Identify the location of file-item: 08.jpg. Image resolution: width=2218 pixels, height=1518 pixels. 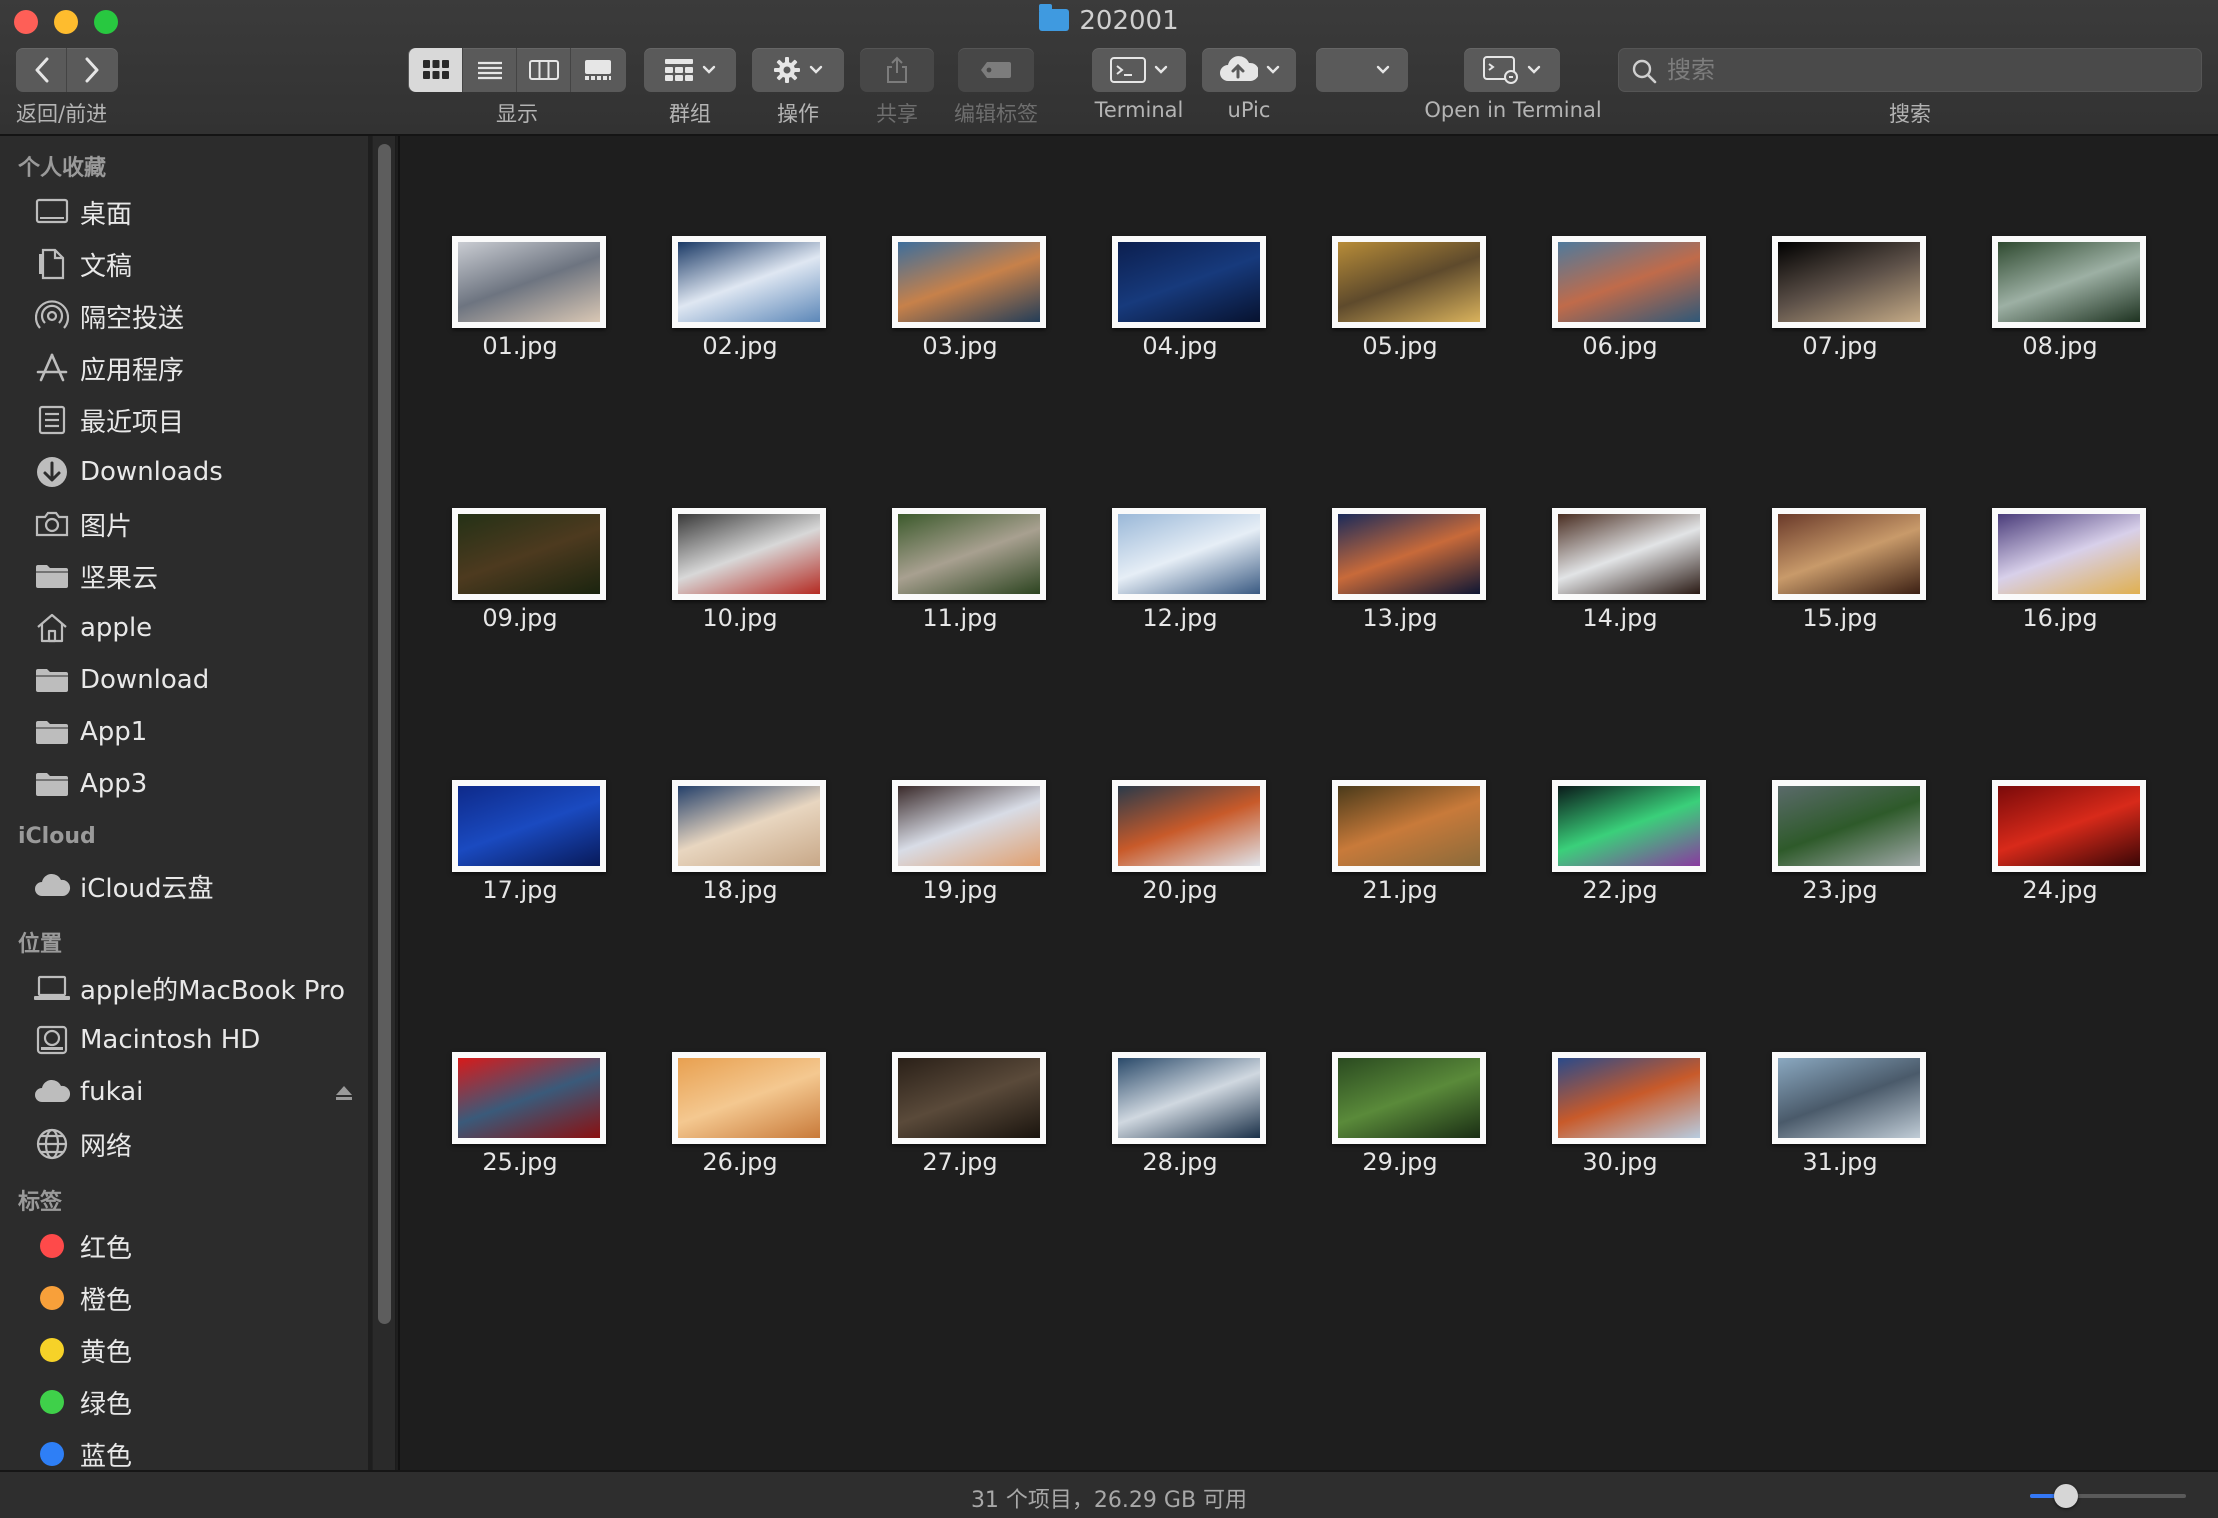
(2060, 292).